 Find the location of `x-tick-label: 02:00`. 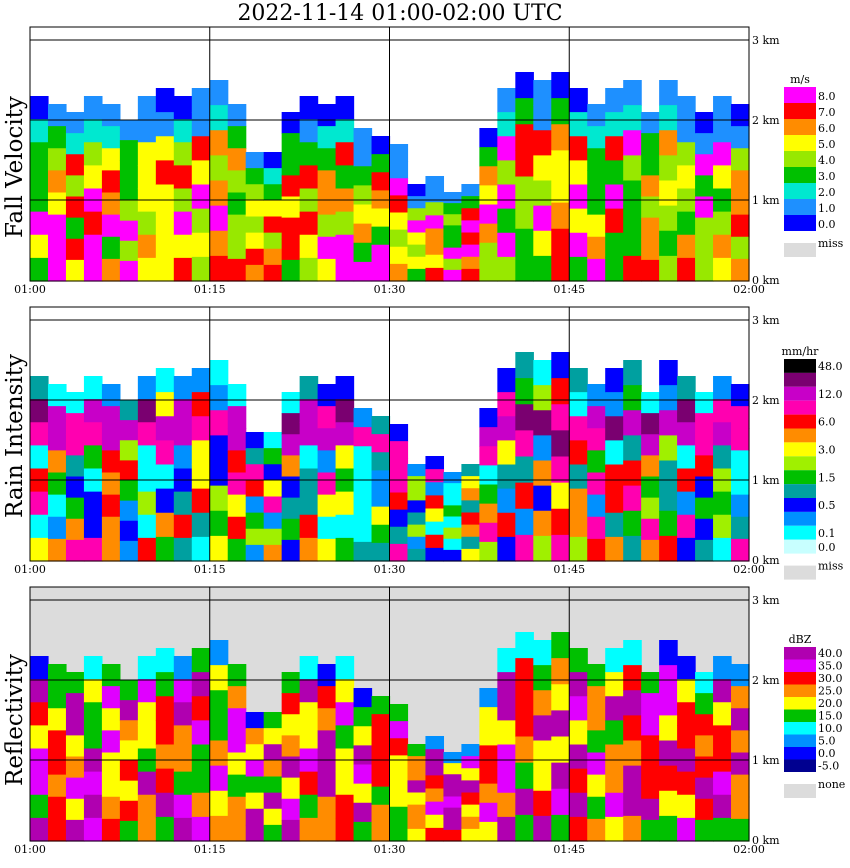

x-tick-label: 02:00 is located at coordinates (749, 849).